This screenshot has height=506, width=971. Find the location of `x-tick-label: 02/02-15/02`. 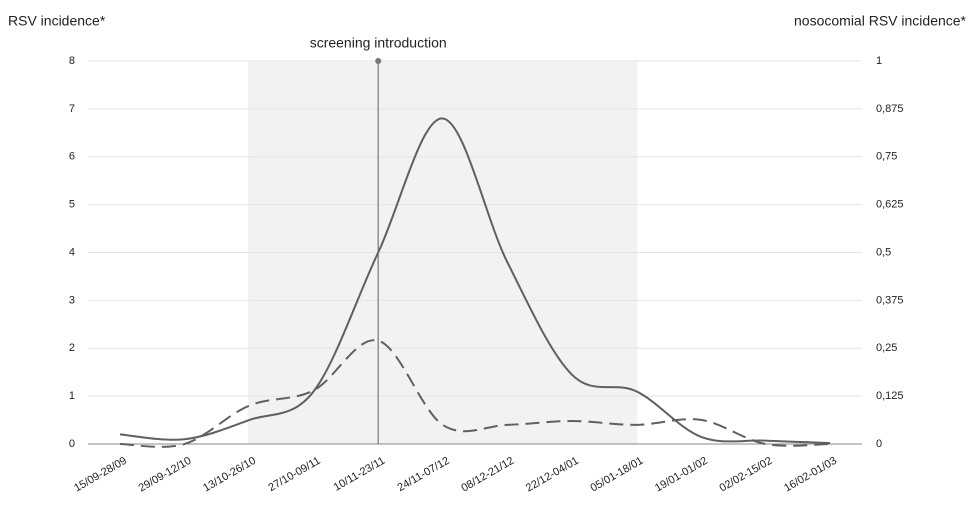

x-tick-label: 02/02-15/02 is located at coordinates (746, 475).